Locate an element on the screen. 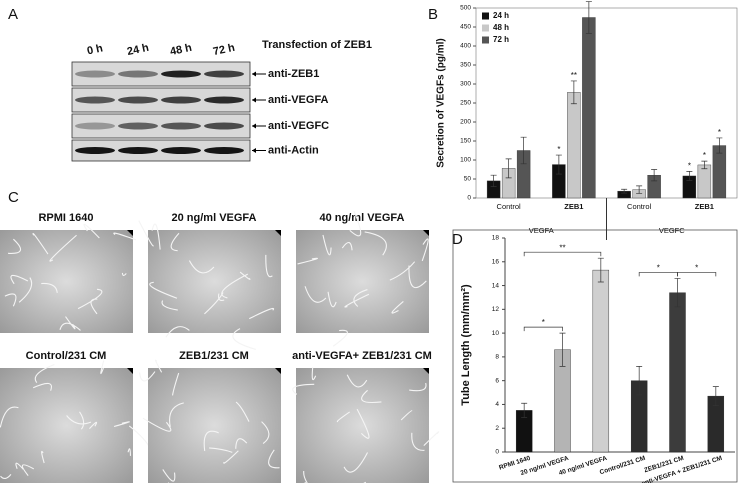  group-label: VEGFA is located at coordinates (541, 230).